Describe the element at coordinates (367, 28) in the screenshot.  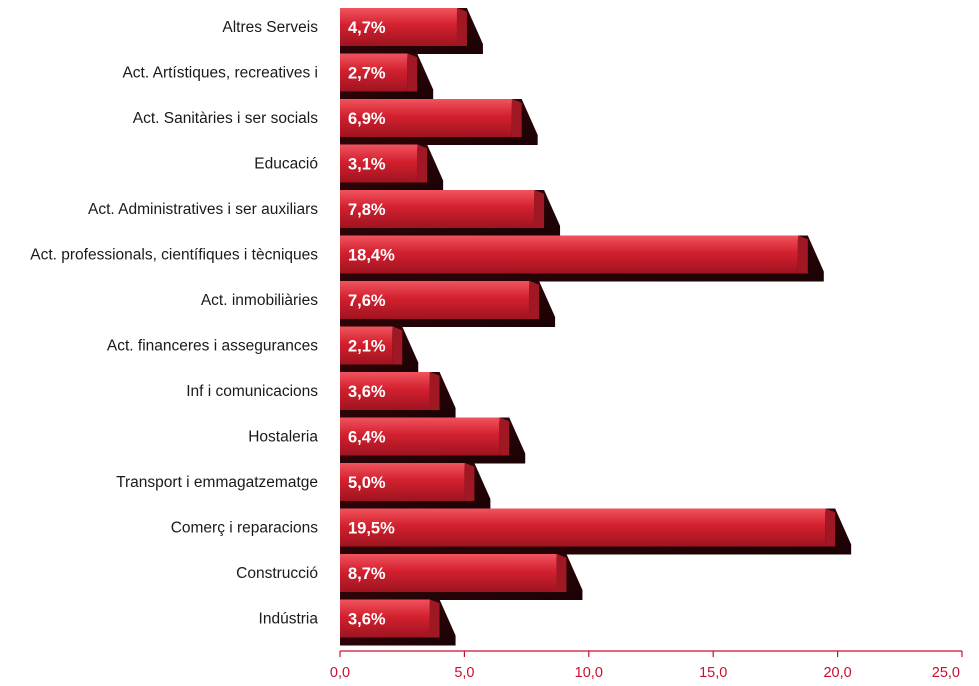
I see `value-label: 4,7%` at that location.